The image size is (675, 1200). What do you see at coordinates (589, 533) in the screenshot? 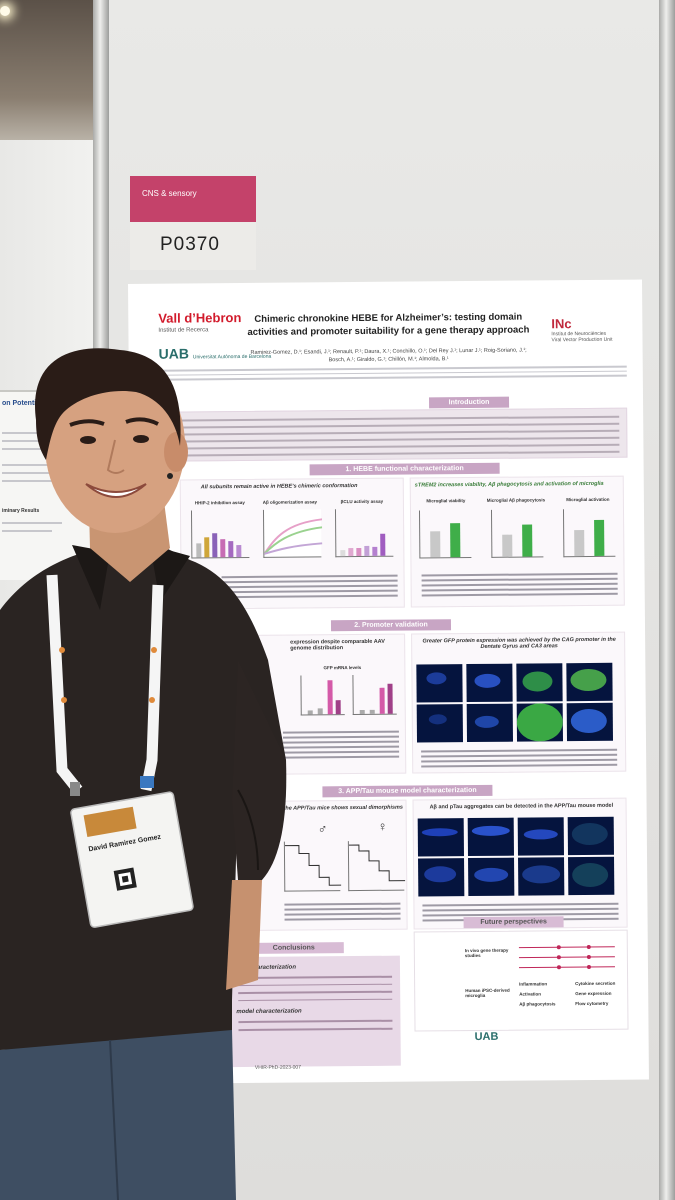
I see `chart-microglial-activation` at bounding box center [589, 533].